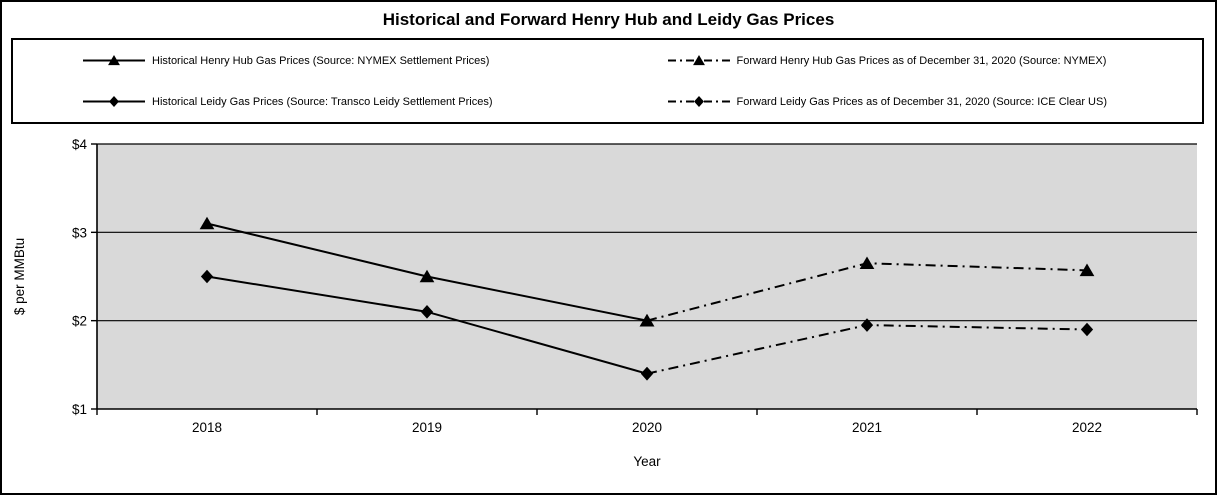 The image size is (1217, 495). I want to click on x-axis-title: Year, so click(647, 461).